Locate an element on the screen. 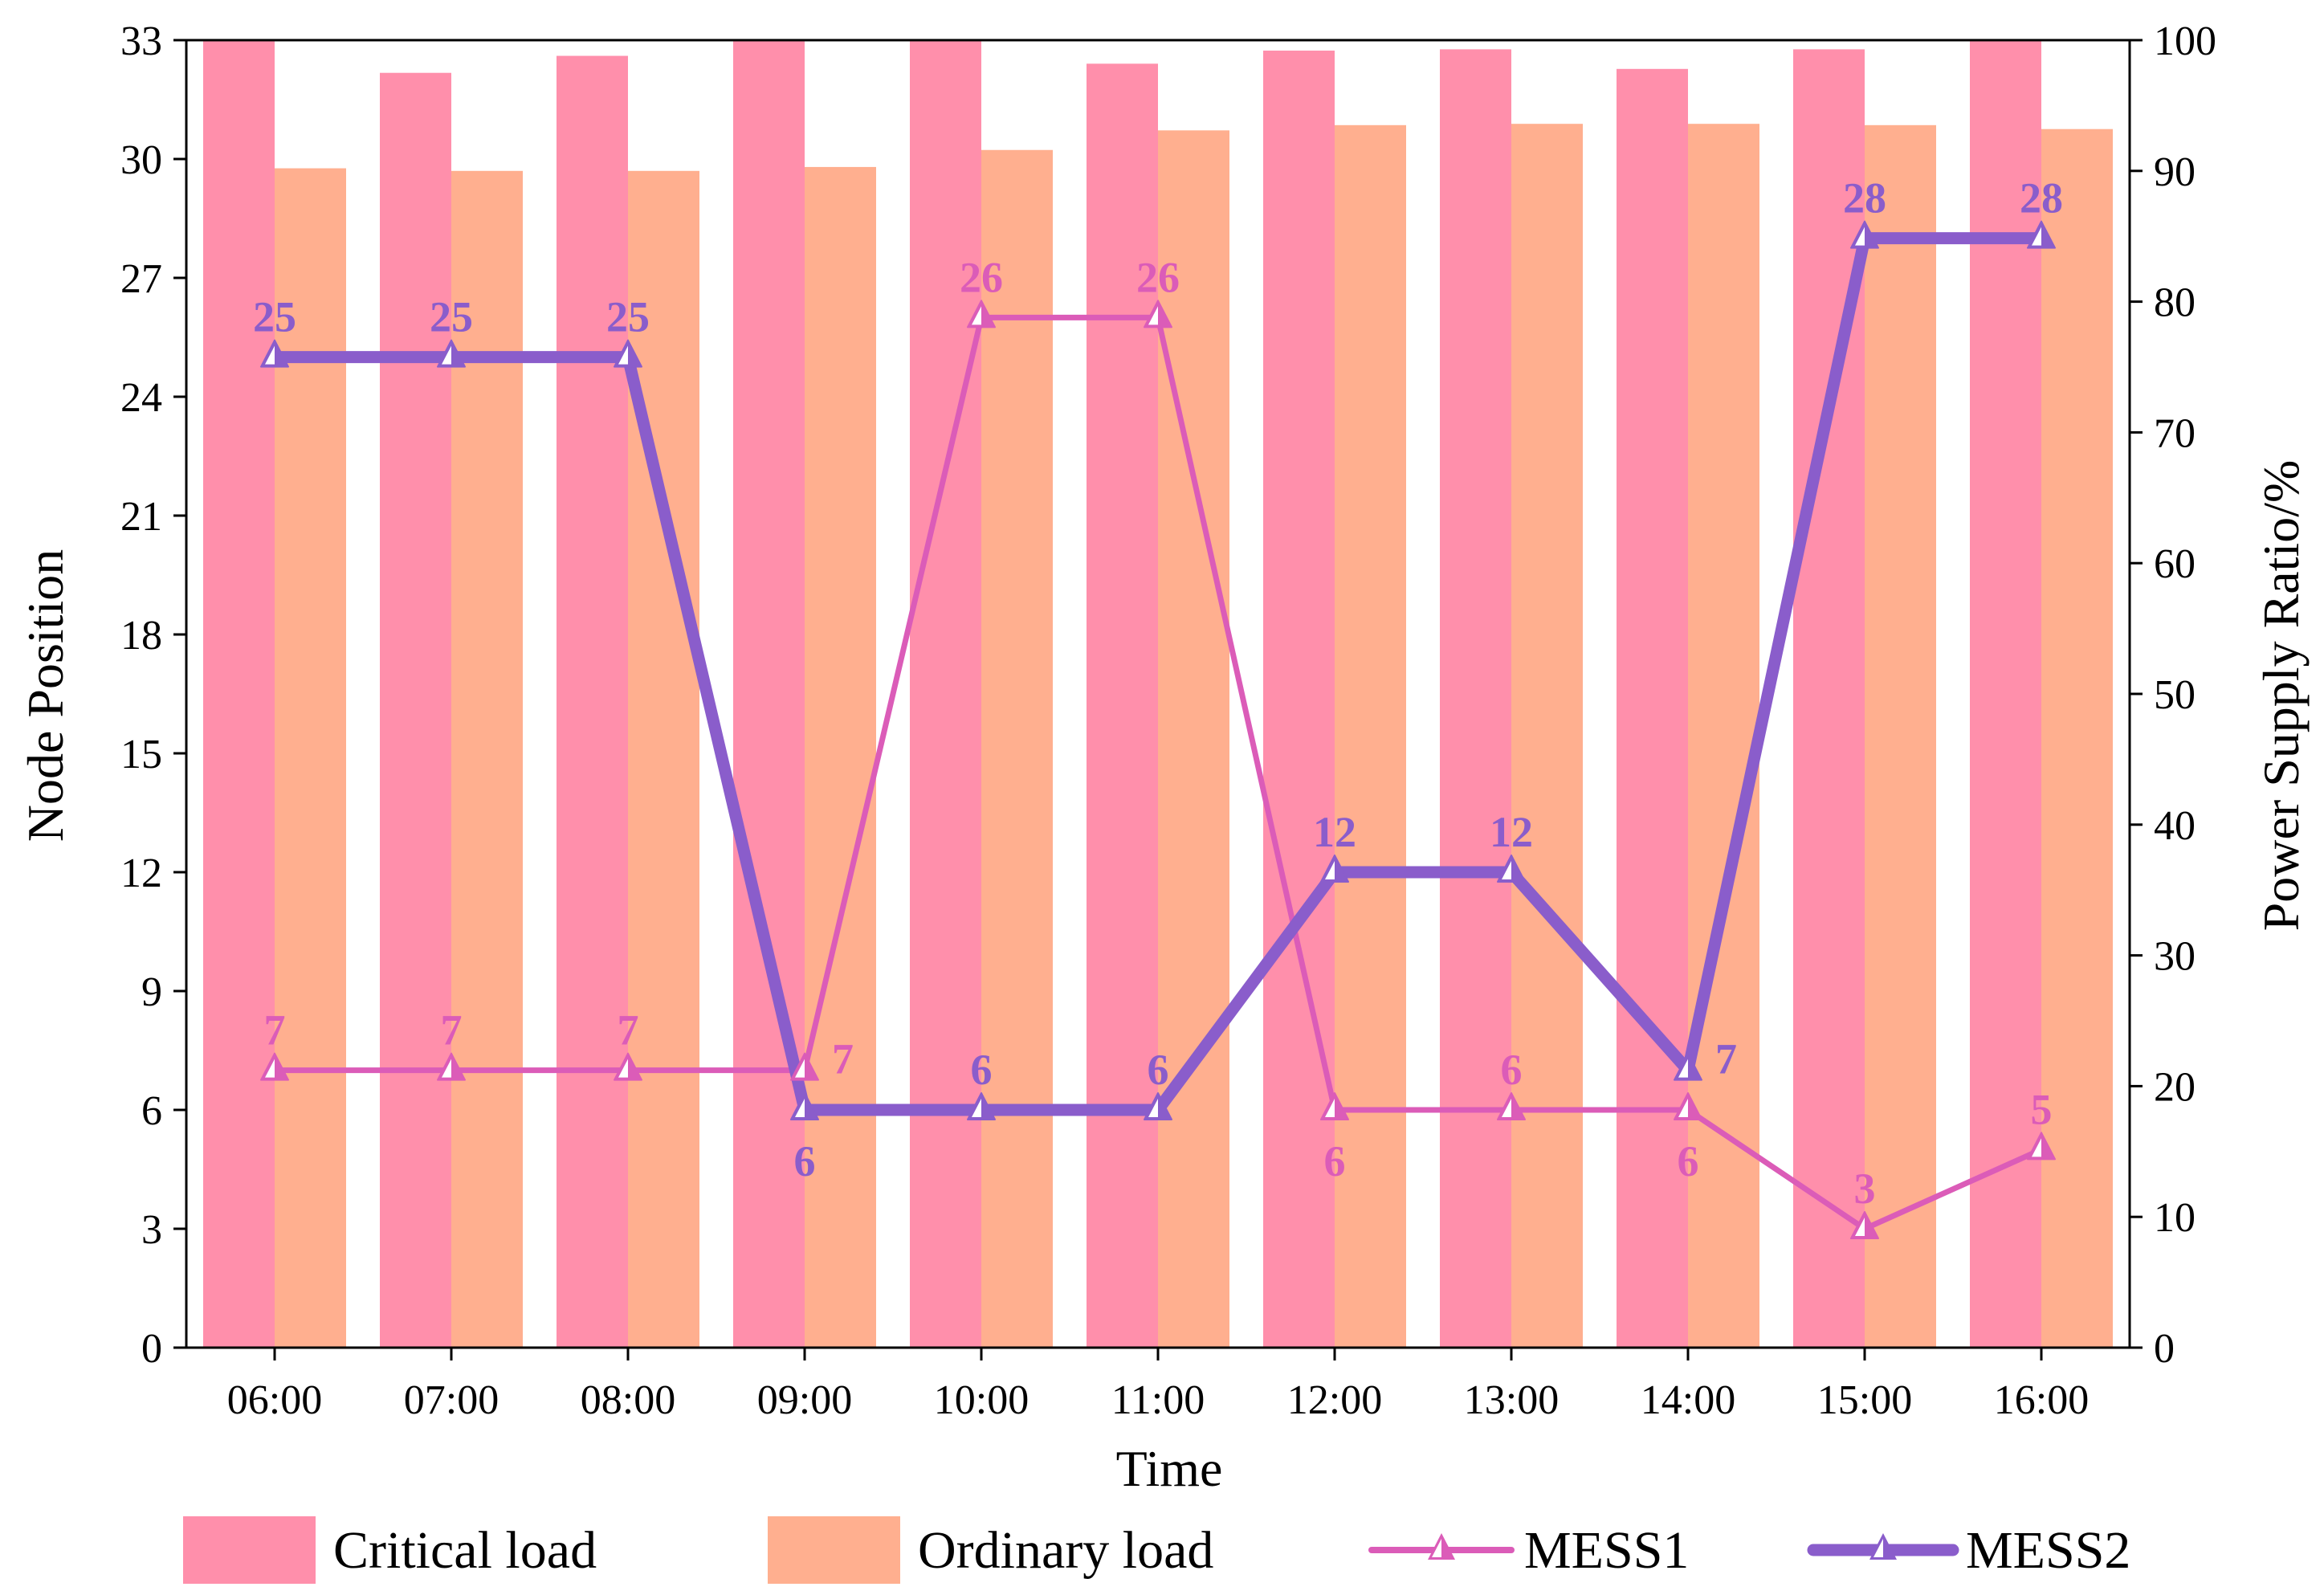  legend-label-mess1: MESS1 is located at coordinates (1607, 1550).